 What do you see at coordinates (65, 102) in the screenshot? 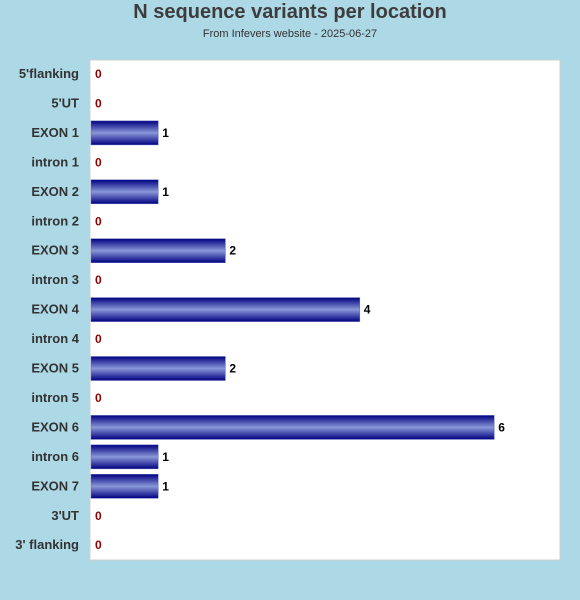
I see `category-label: 5'UT` at bounding box center [65, 102].